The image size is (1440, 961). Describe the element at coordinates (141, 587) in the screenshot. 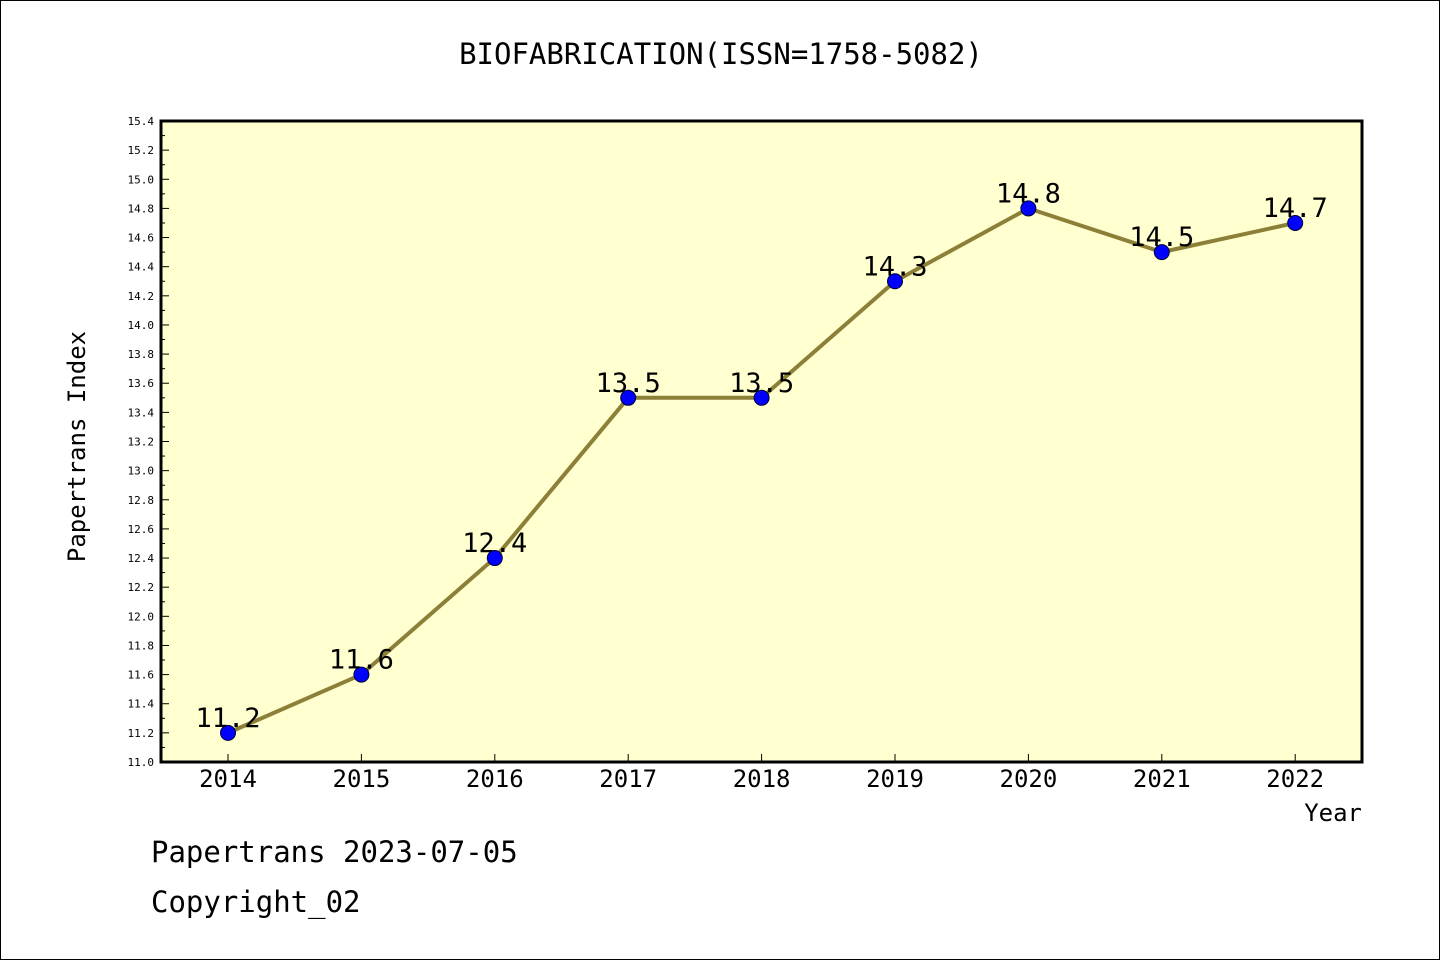

I see `y-tick-label: 12.2` at that location.